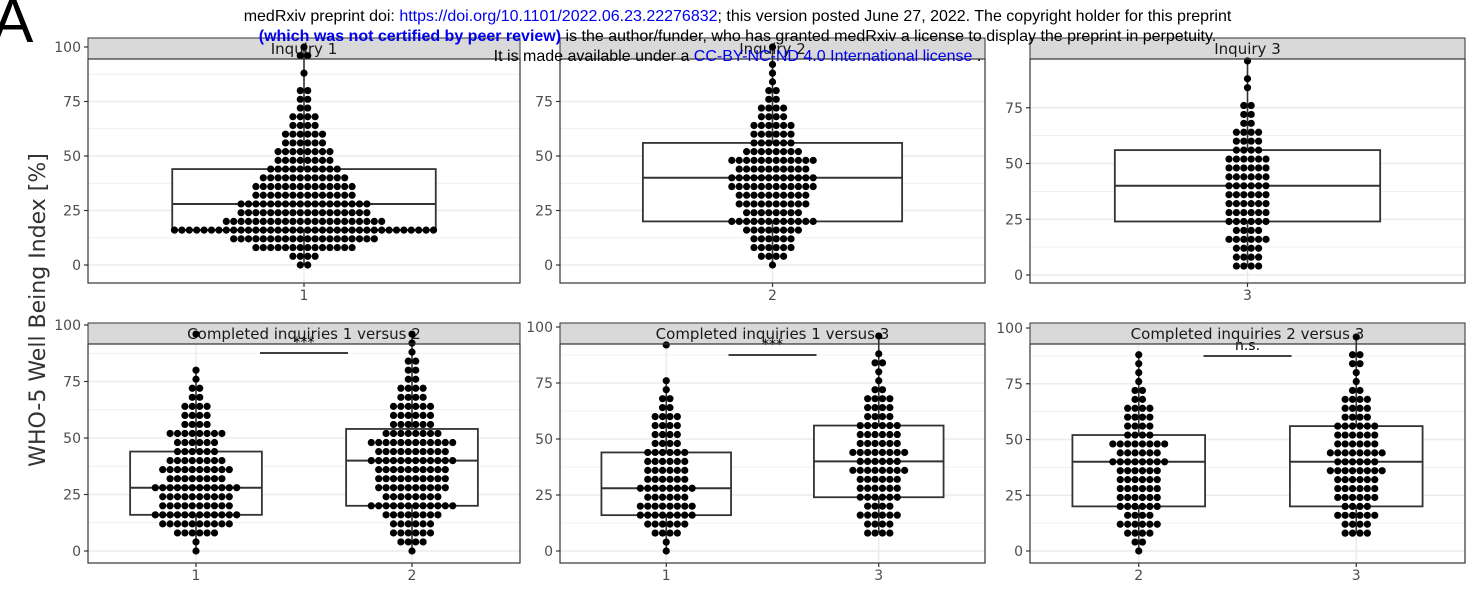  Describe the element at coordinates (412, 467) in the screenshot. I see `box-iqr` at that location.